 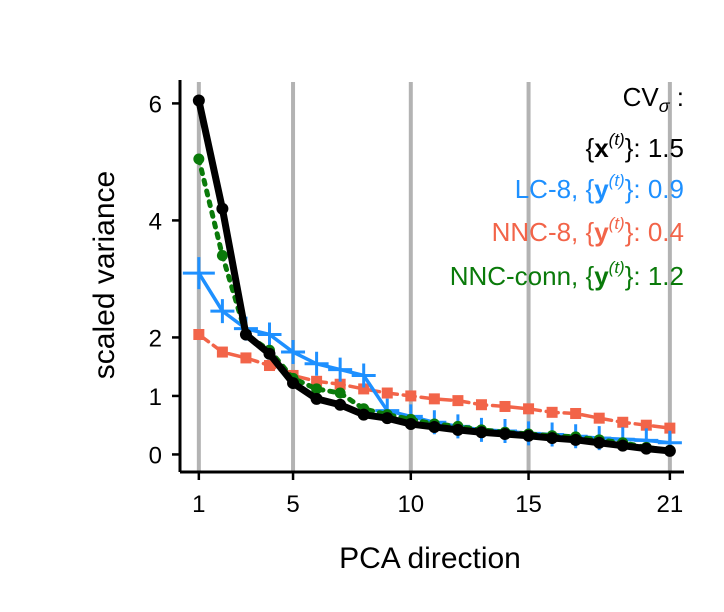 What do you see at coordinates (155, 338) in the screenshot?
I see `y-tick-label: 2` at bounding box center [155, 338].